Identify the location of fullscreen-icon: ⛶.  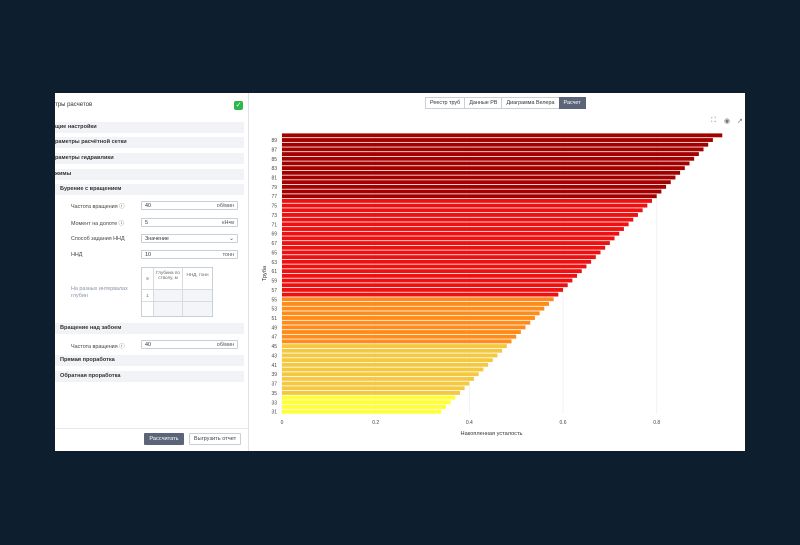
(713, 120).